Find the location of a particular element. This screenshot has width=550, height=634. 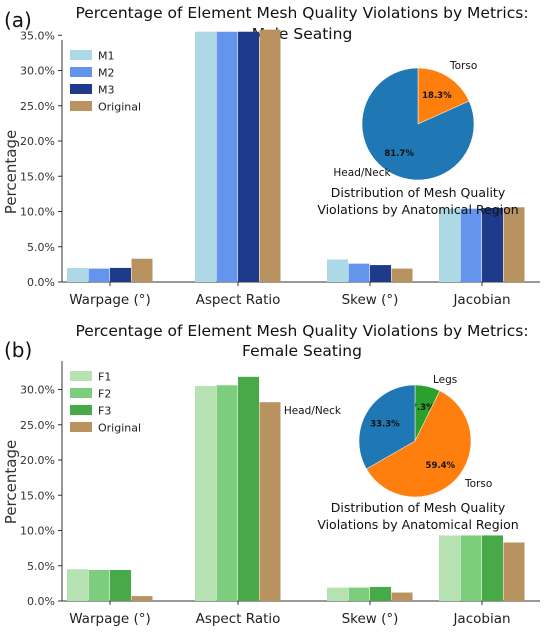

pie-pct-label: 81.7% is located at coordinates (399, 154).